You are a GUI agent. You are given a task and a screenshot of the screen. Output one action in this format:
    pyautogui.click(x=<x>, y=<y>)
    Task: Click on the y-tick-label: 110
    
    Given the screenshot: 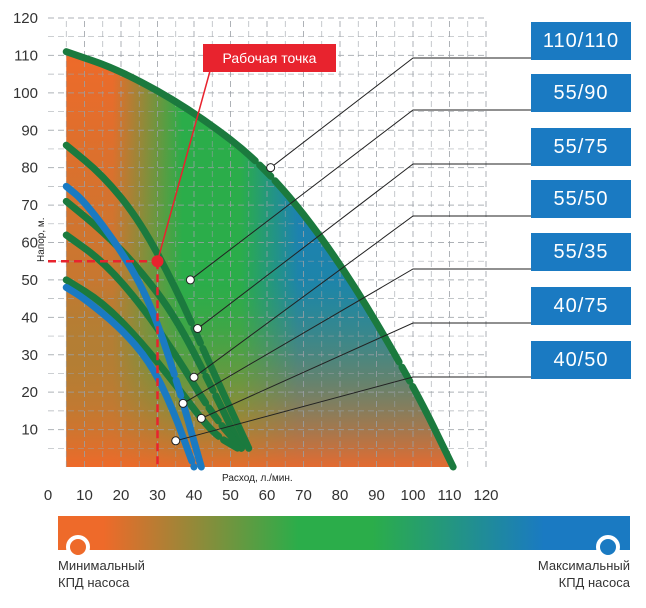 What is the action you would take?
    pyautogui.click(x=26, y=55)
    